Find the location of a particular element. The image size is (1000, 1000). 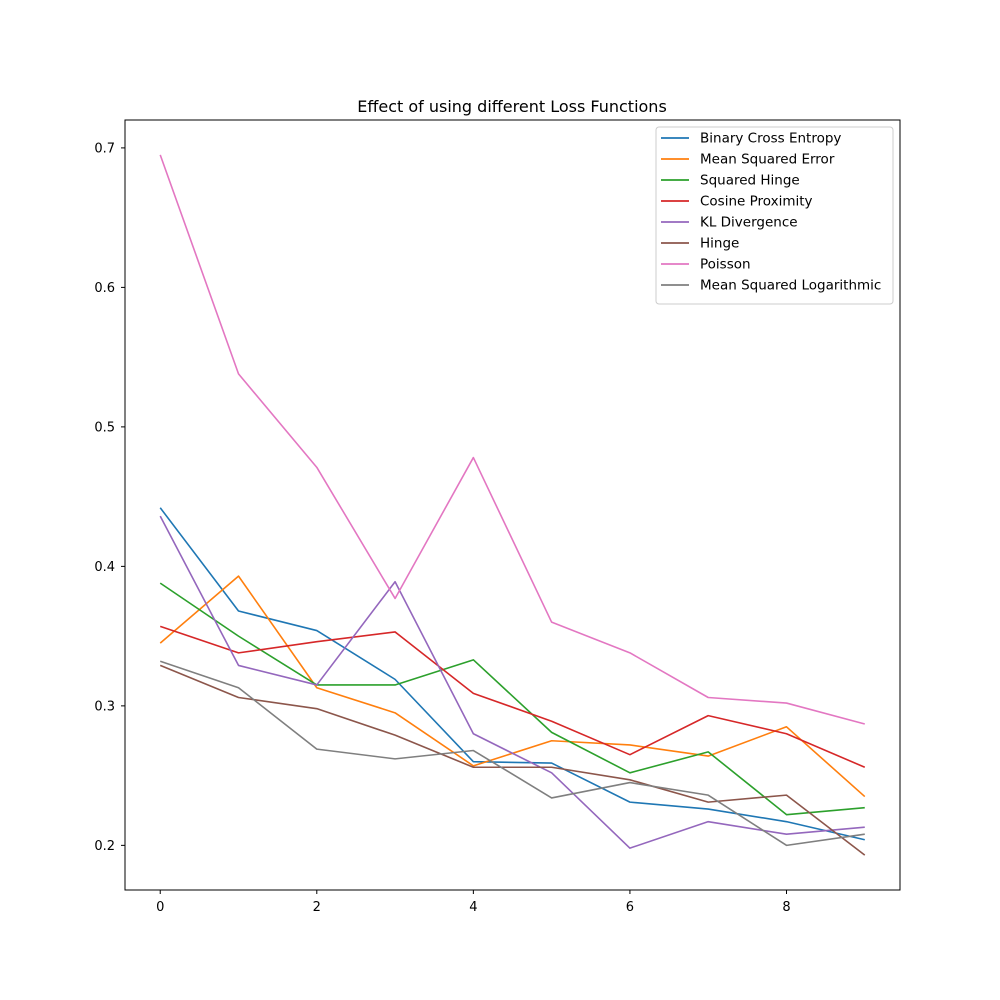

legend-label-mean-squared-logarithmic: Mean Squared Logarithmic is located at coordinates (790, 286).